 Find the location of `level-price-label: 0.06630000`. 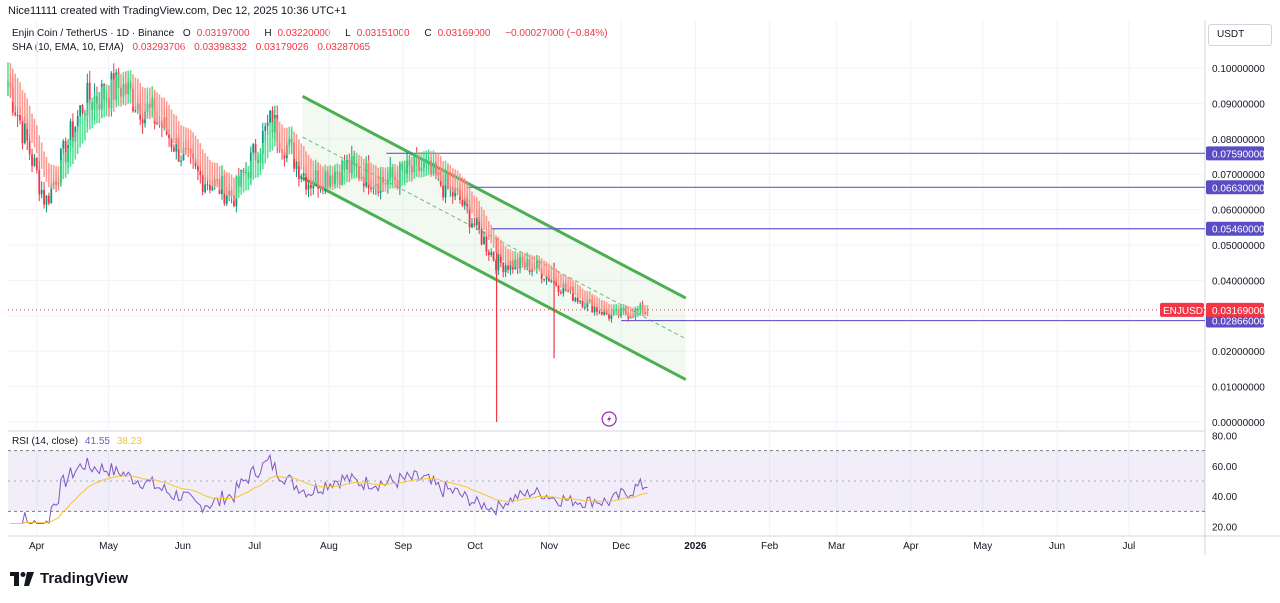

level-price-label: 0.06630000 is located at coordinates (1238, 188).